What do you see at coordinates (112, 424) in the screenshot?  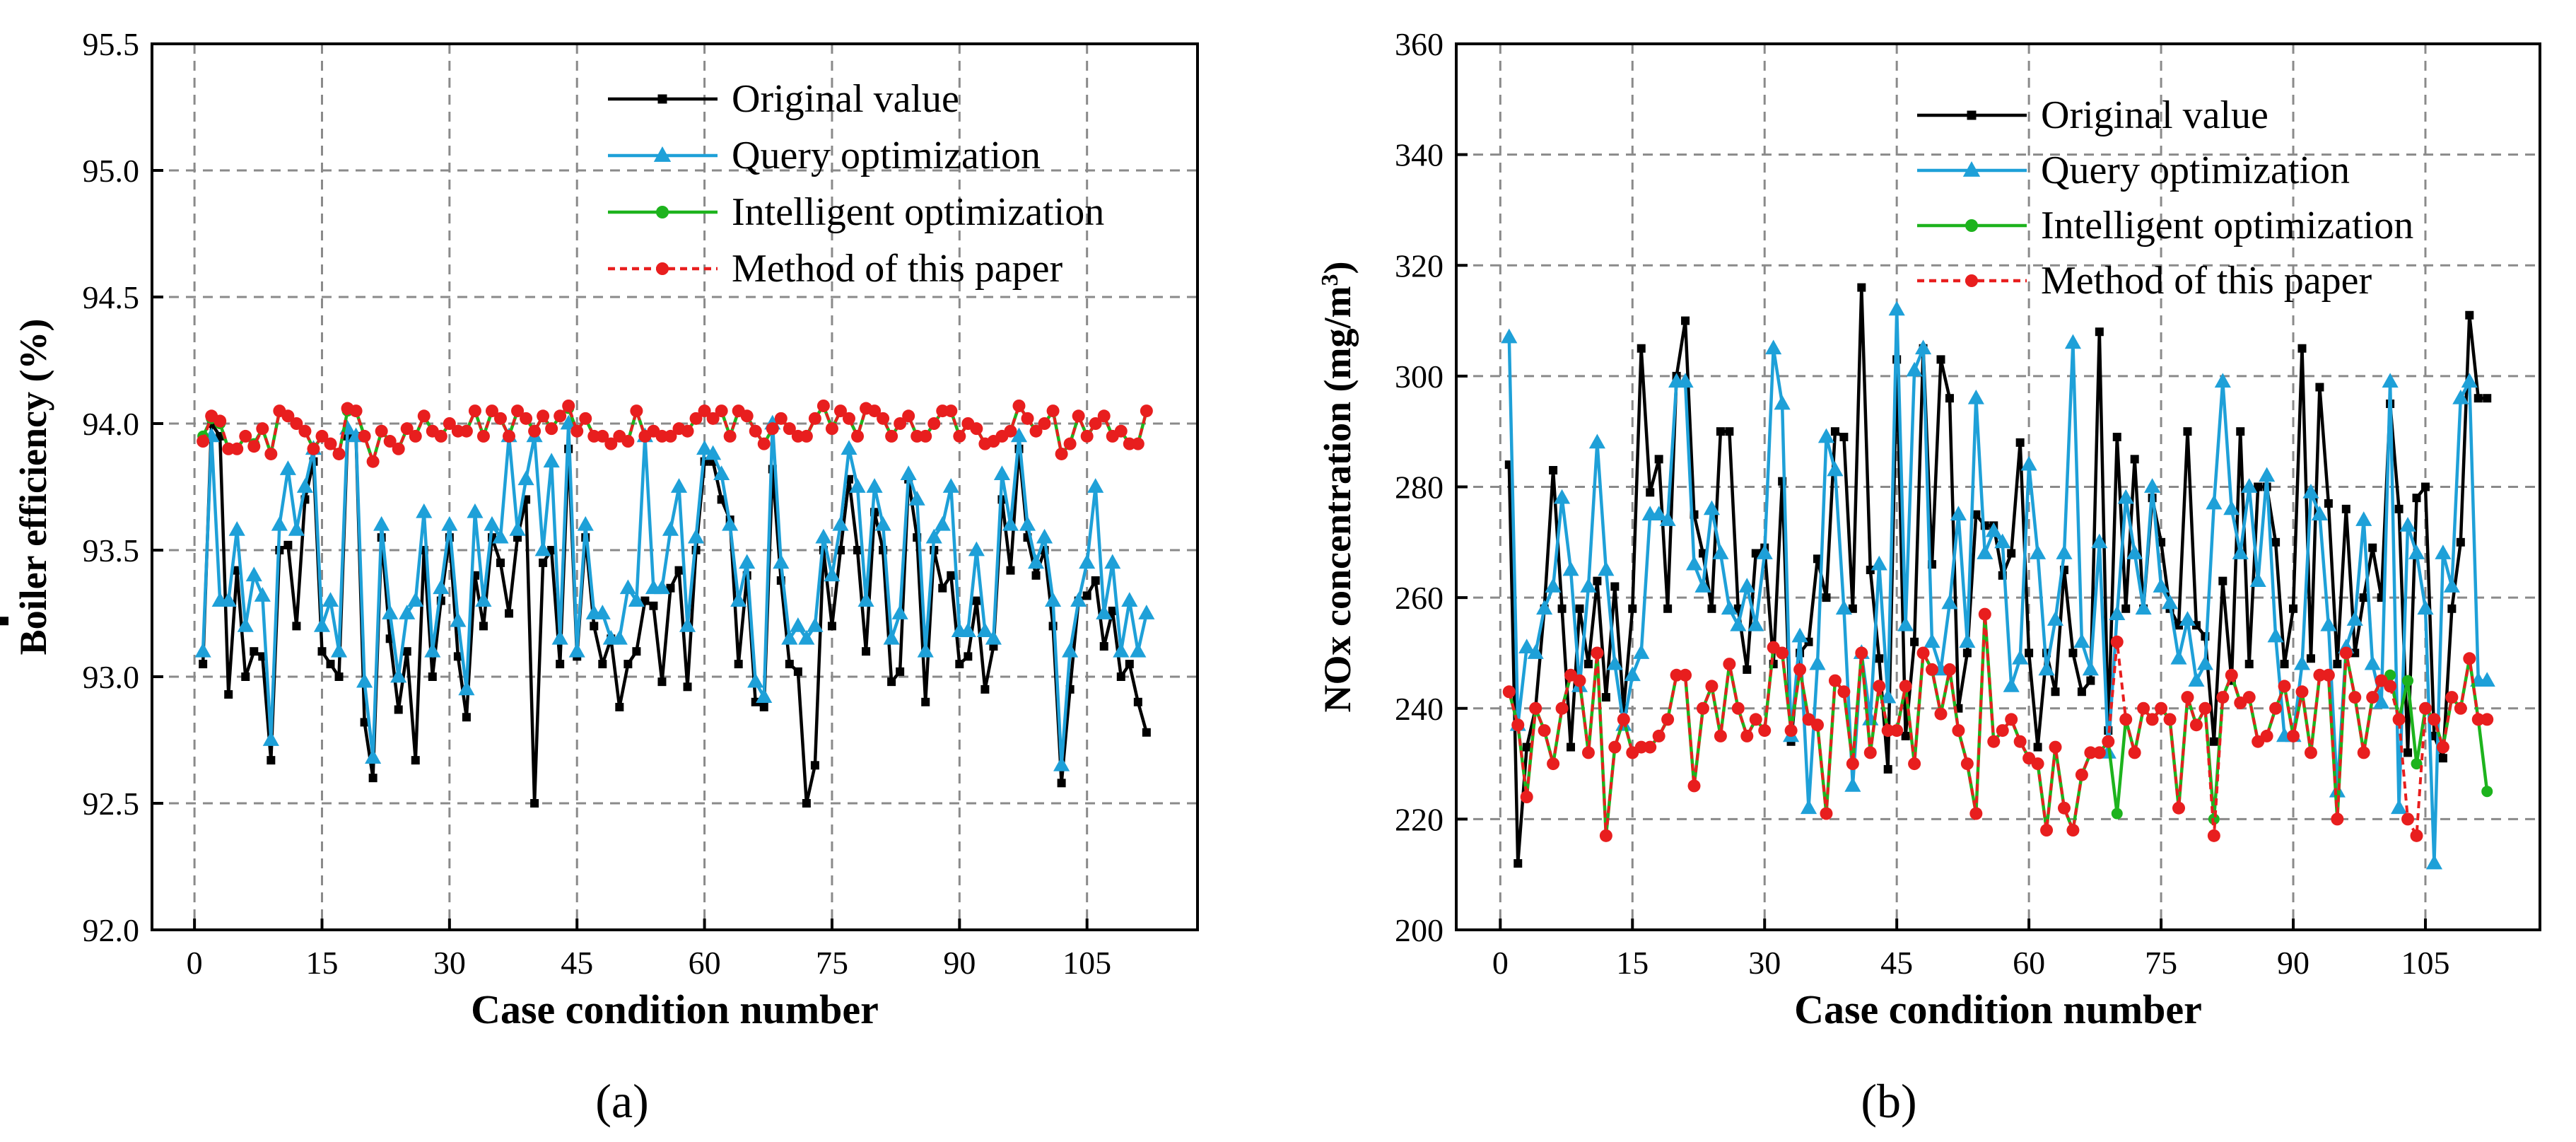 I see `y-tick-label: 94.0` at bounding box center [112, 424].